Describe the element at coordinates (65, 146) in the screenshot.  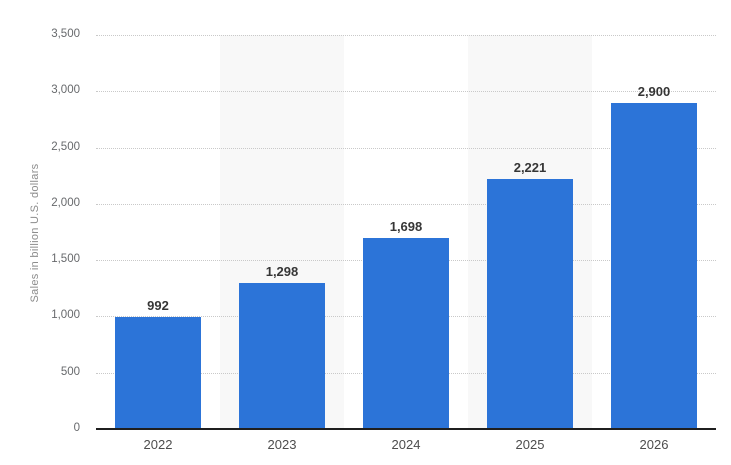
I see `y-tick-label: 2,500` at that location.